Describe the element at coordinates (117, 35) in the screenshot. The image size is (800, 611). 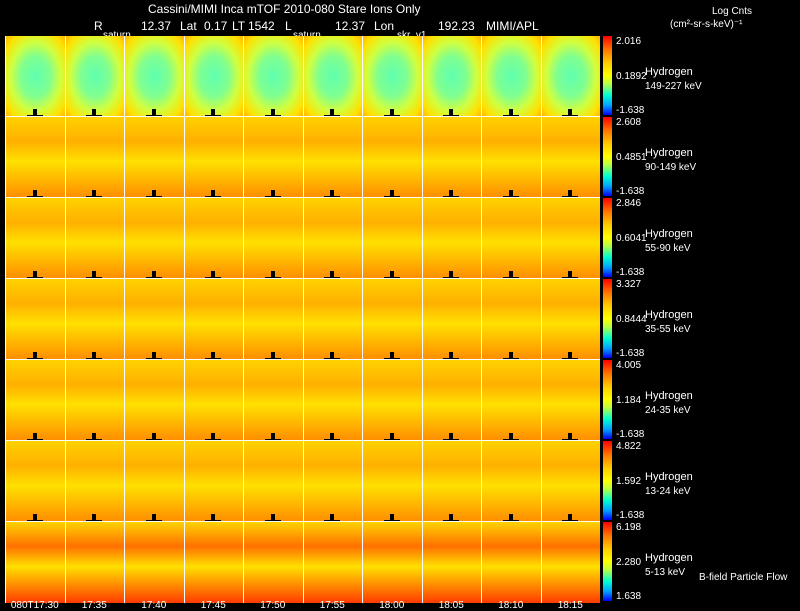
I see `r-subscript: saturn` at that location.